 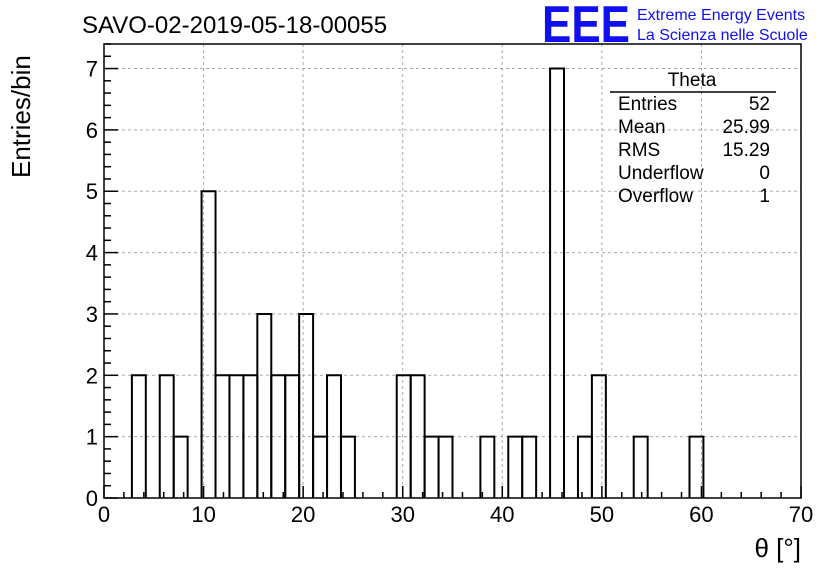 I want to click on stats-label-rms: RMS, so click(x=639, y=150).